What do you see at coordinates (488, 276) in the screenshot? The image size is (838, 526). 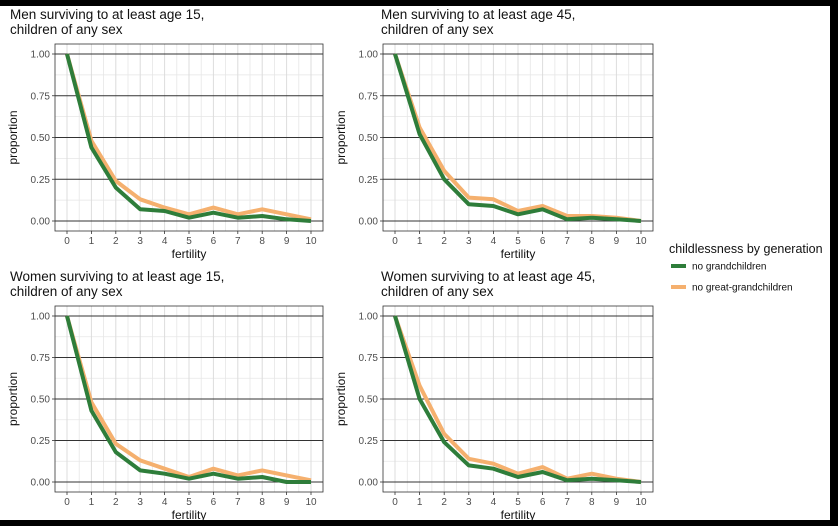 I see `panel-title: Women surviving to at least age 45,` at bounding box center [488, 276].